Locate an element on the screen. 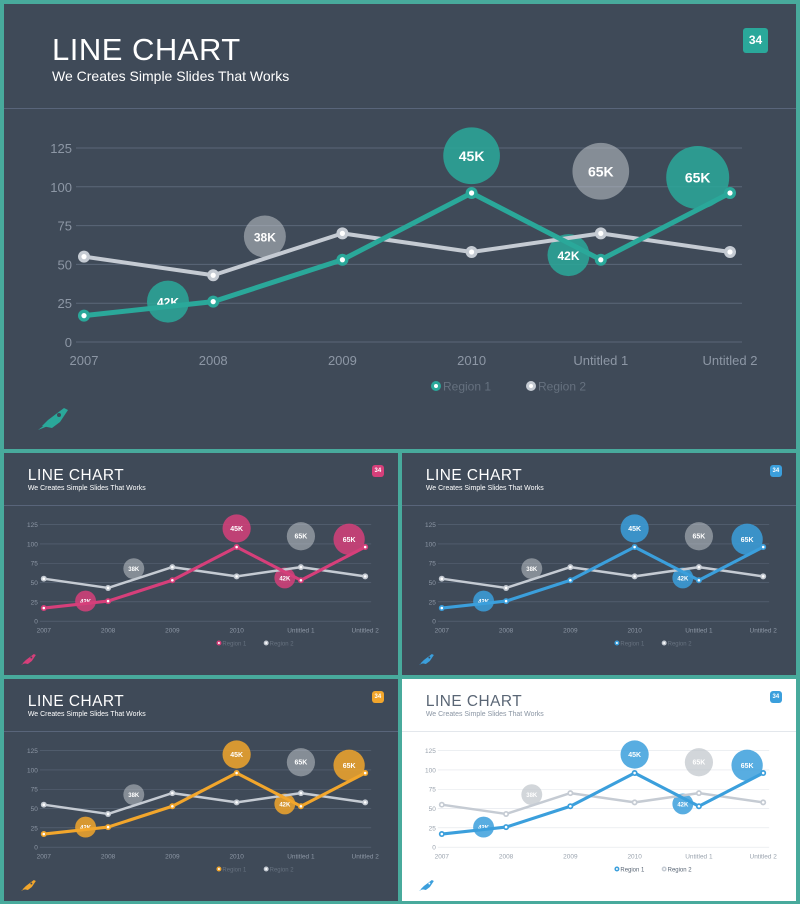 Image resolution: width=800 pixels, height=904 pixels. y-tick-label: 100 is located at coordinates (430, 770).